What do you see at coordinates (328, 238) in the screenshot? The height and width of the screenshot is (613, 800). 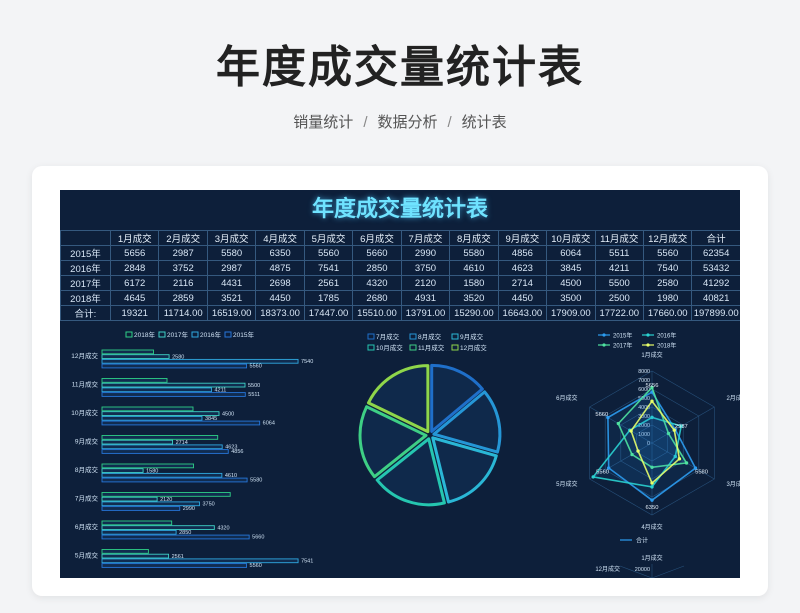 I see `column-header: 5月成交` at bounding box center [328, 238].